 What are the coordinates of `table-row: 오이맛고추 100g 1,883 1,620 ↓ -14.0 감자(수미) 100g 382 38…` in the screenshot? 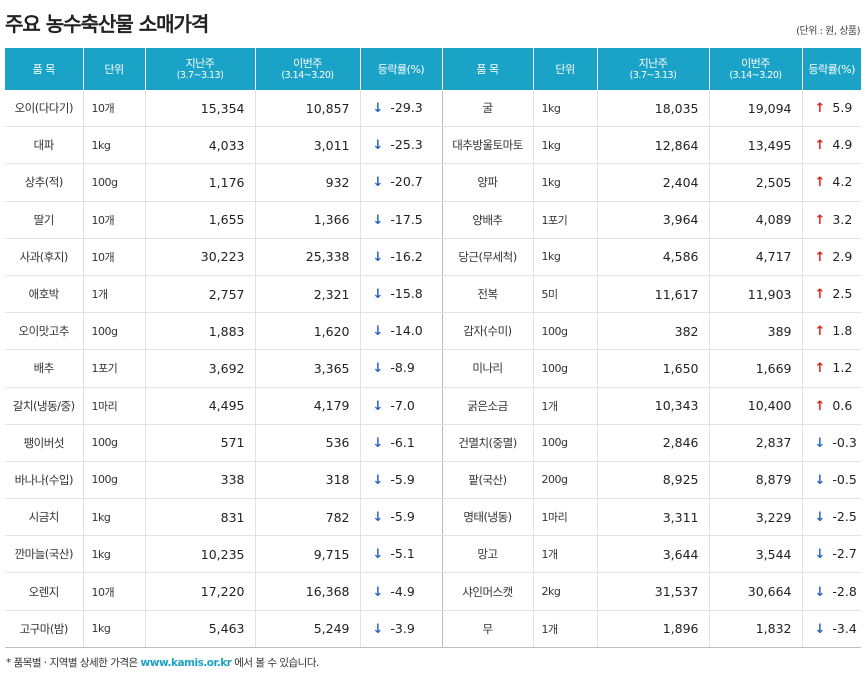 It's located at (433, 331).